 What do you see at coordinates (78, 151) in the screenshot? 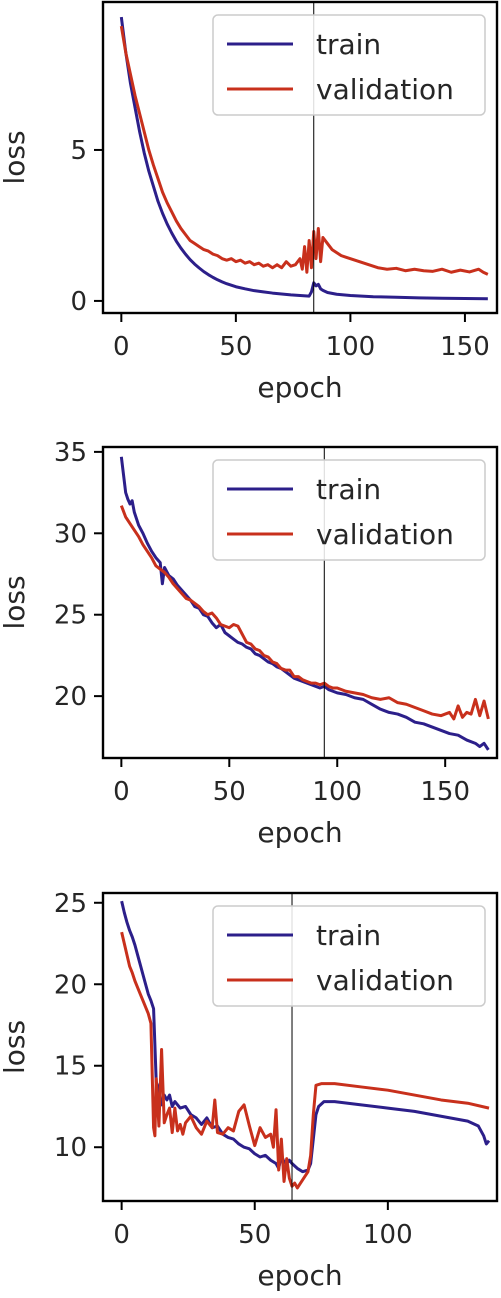
I see `y-tick-label: 5` at bounding box center [78, 151].